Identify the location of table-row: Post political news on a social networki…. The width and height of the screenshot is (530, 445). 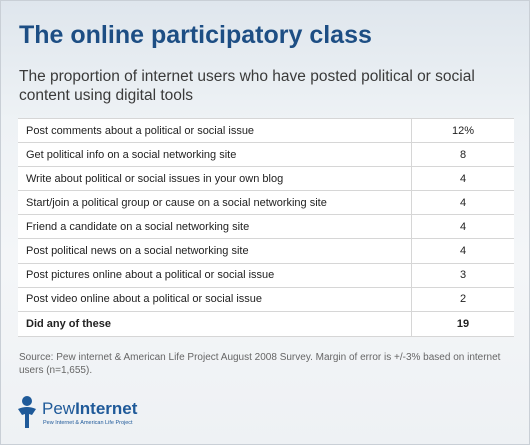
(266, 251).